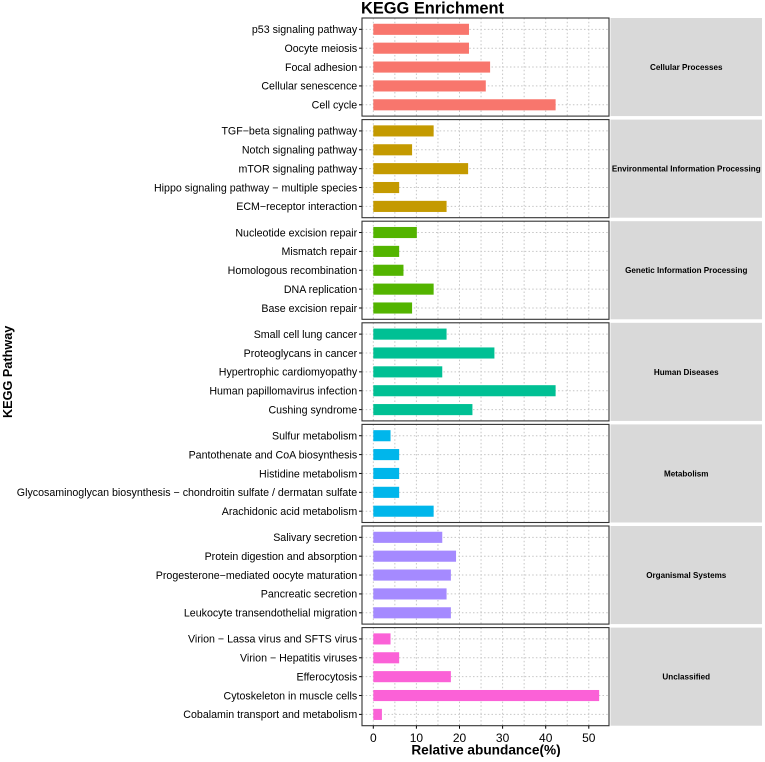 Image resolution: width=765 pixels, height=762 pixels. What do you see at coordinates (686, 169) in the screenshot?
I see `svg-text:Environmental Information Proc: Environmental Information Processing` at bounding box center [686, 169].